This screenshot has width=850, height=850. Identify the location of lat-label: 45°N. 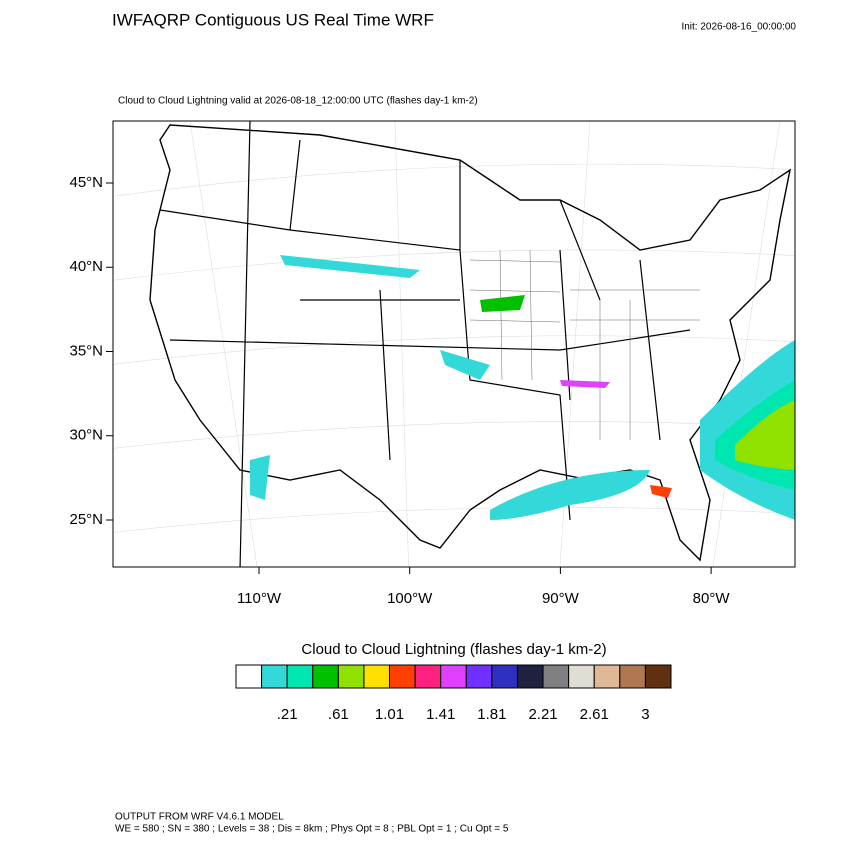
(86, 182).